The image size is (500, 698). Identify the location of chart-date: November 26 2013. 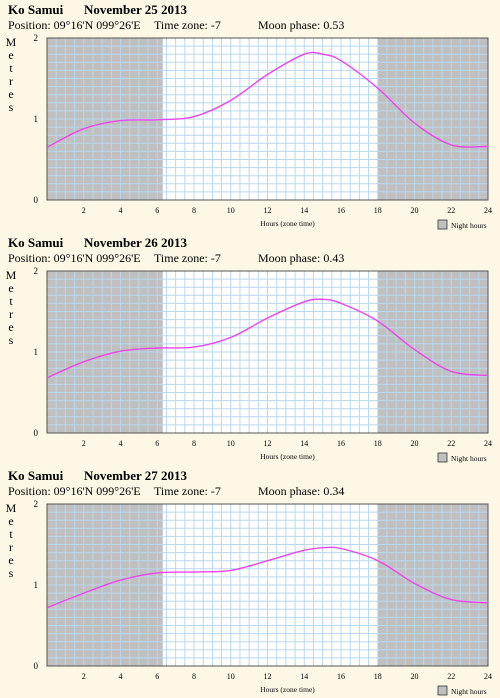
(136, 242).